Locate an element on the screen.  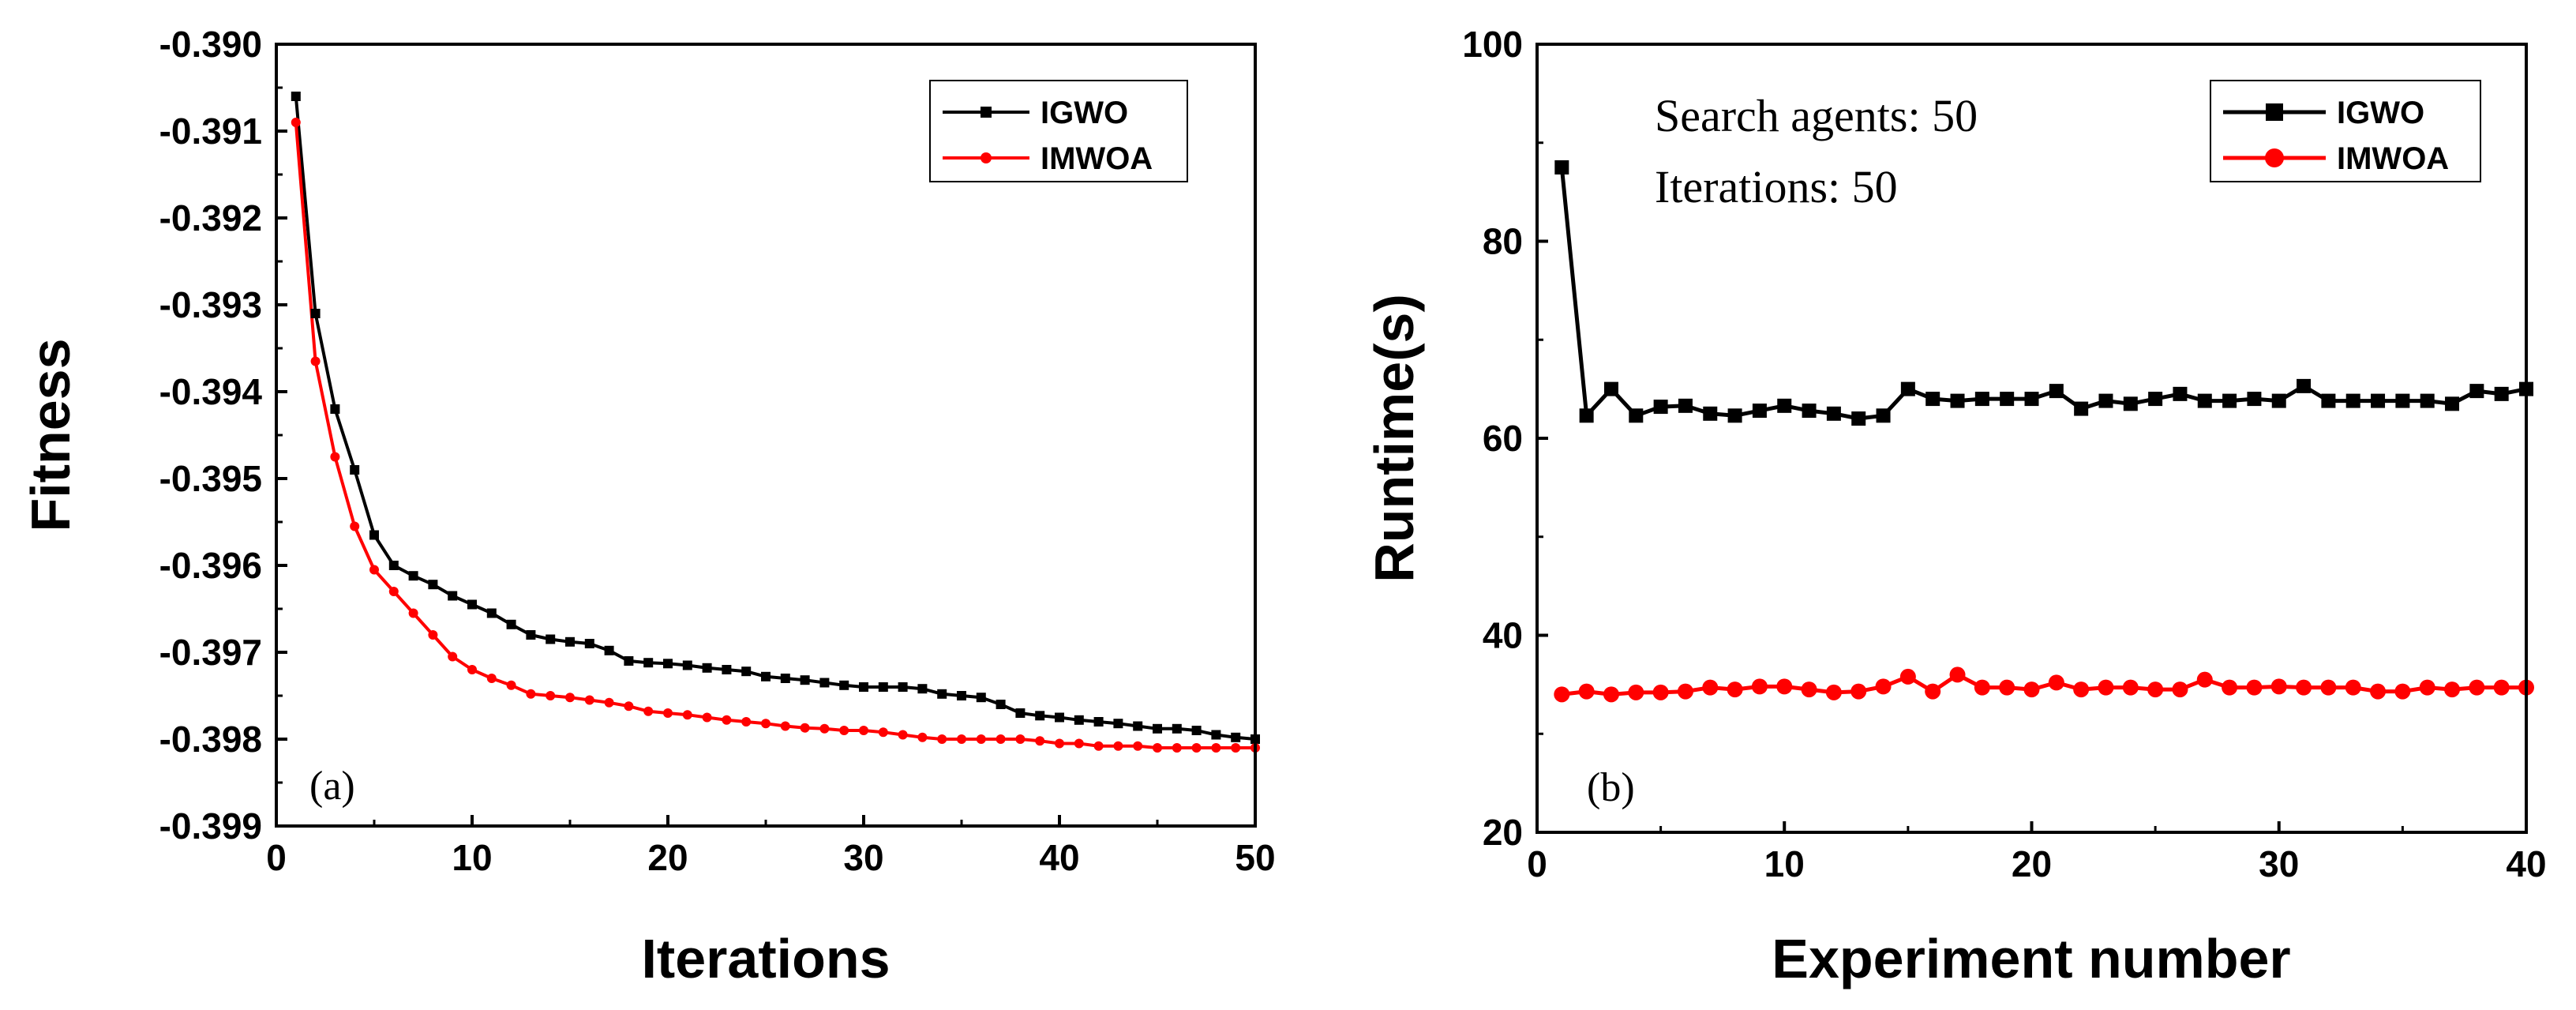
legend-label-igwo-b: IGWO is located at coordinates (2380, 113).